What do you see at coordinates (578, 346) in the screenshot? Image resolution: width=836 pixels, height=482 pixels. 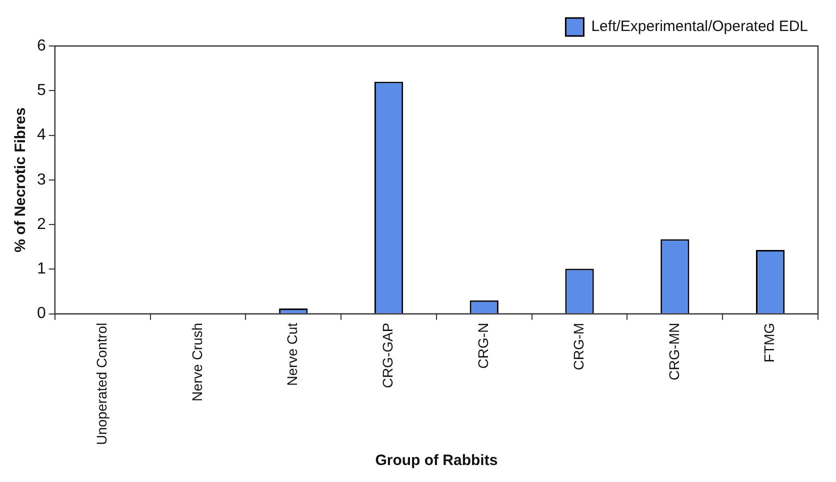 I see `x-tick-label: CRG-M` at bounding box center [578, 346].